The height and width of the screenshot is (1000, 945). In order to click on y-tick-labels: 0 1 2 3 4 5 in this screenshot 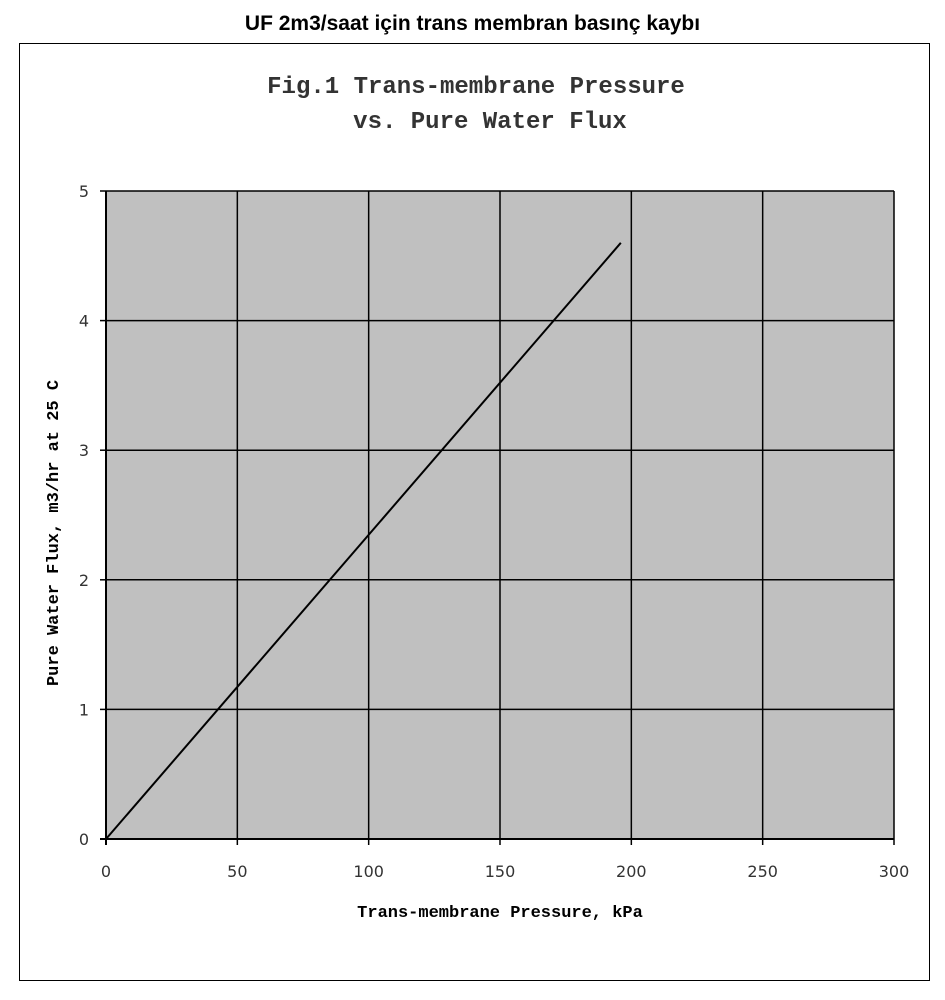, I will do `click(84, 515)`.